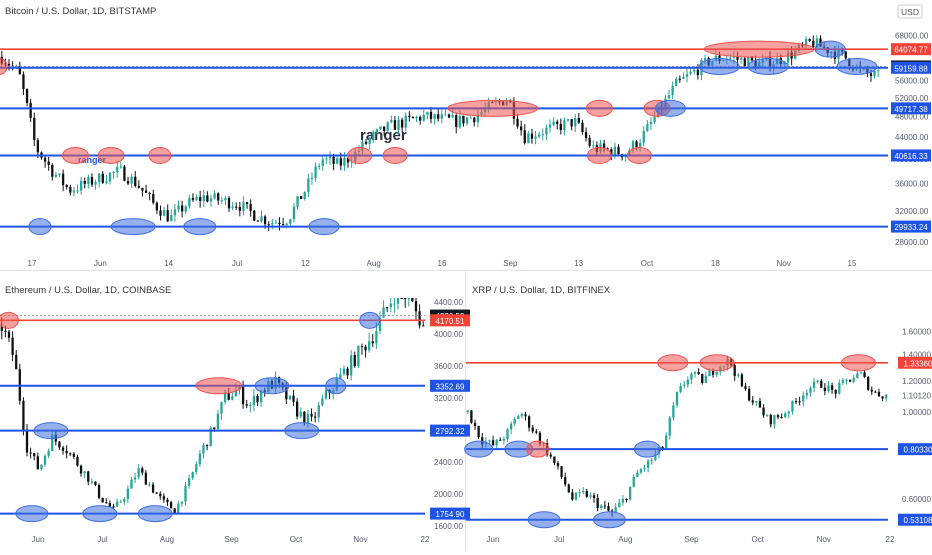 The image size is (932, 555). I want to click on btc-x-tick-label: 13, so click(578, 263).